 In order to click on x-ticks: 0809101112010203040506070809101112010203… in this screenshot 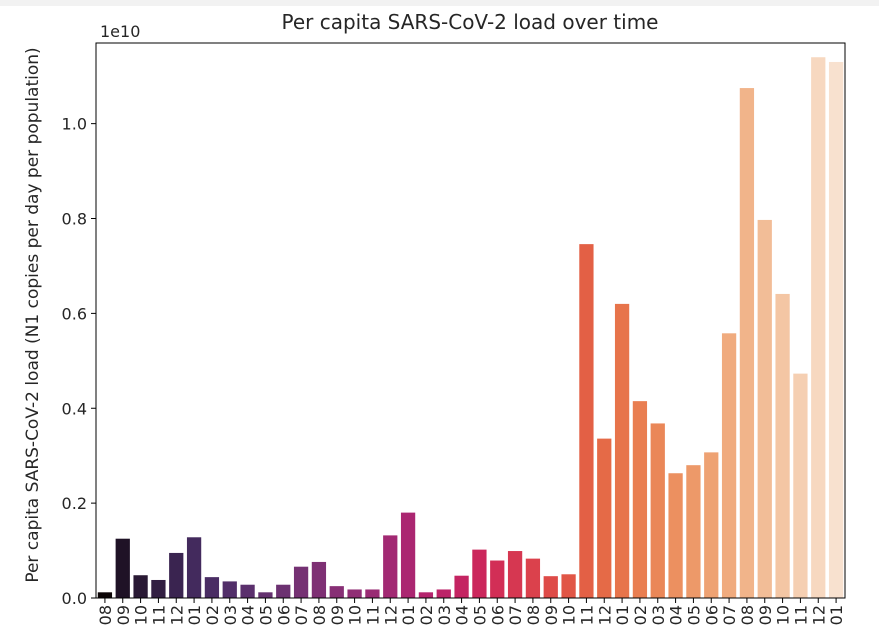, I will do `click(471, 611)`.